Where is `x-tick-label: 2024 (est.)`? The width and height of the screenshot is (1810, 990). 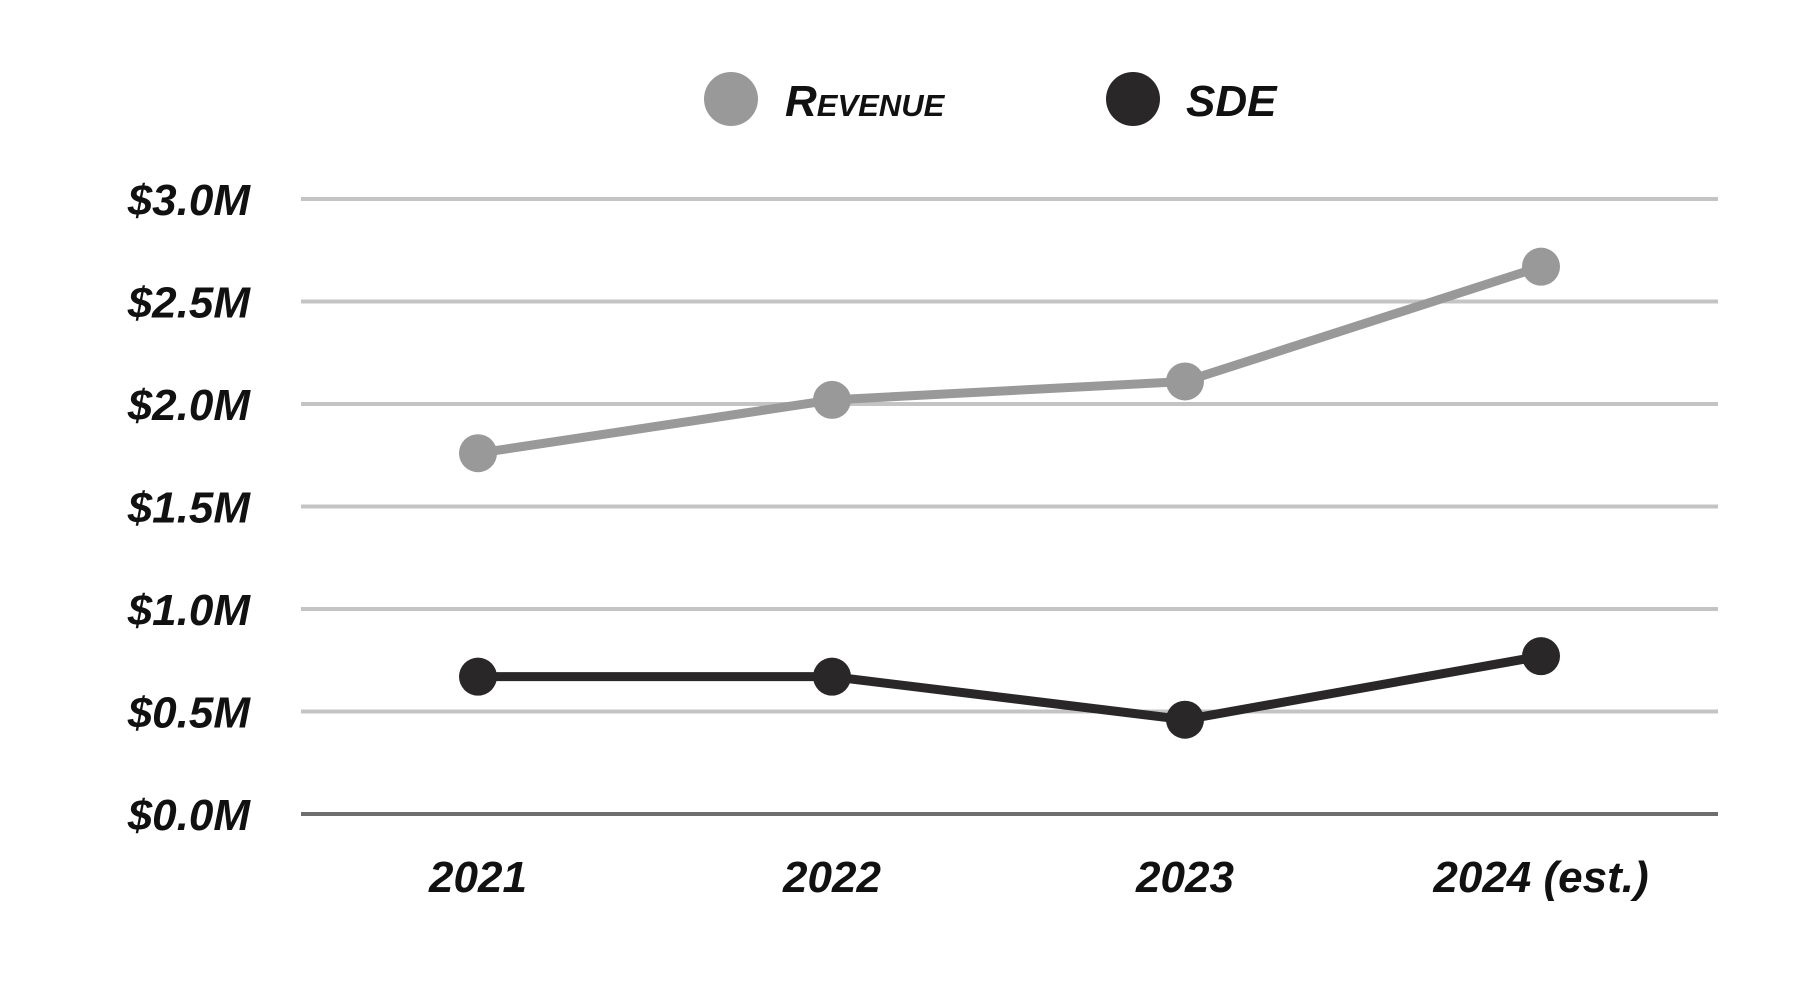
x-tick-label: 2024 (est.) is located at coordinates (1540, 877).